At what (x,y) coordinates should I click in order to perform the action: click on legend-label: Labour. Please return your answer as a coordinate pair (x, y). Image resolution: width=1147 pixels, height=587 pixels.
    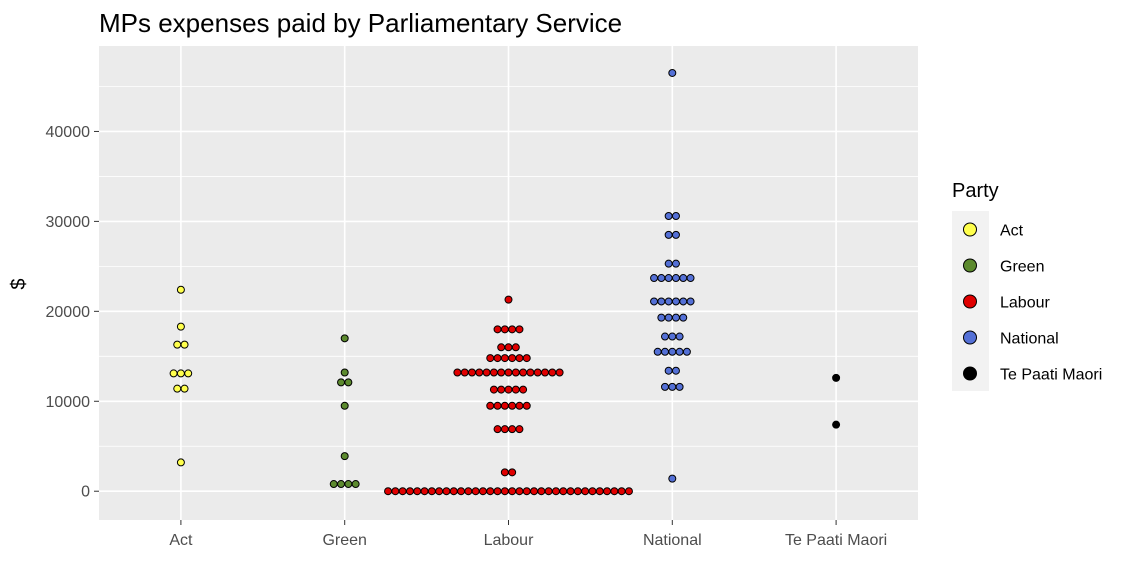
    Looking at the image, I should click on (1025, 303).